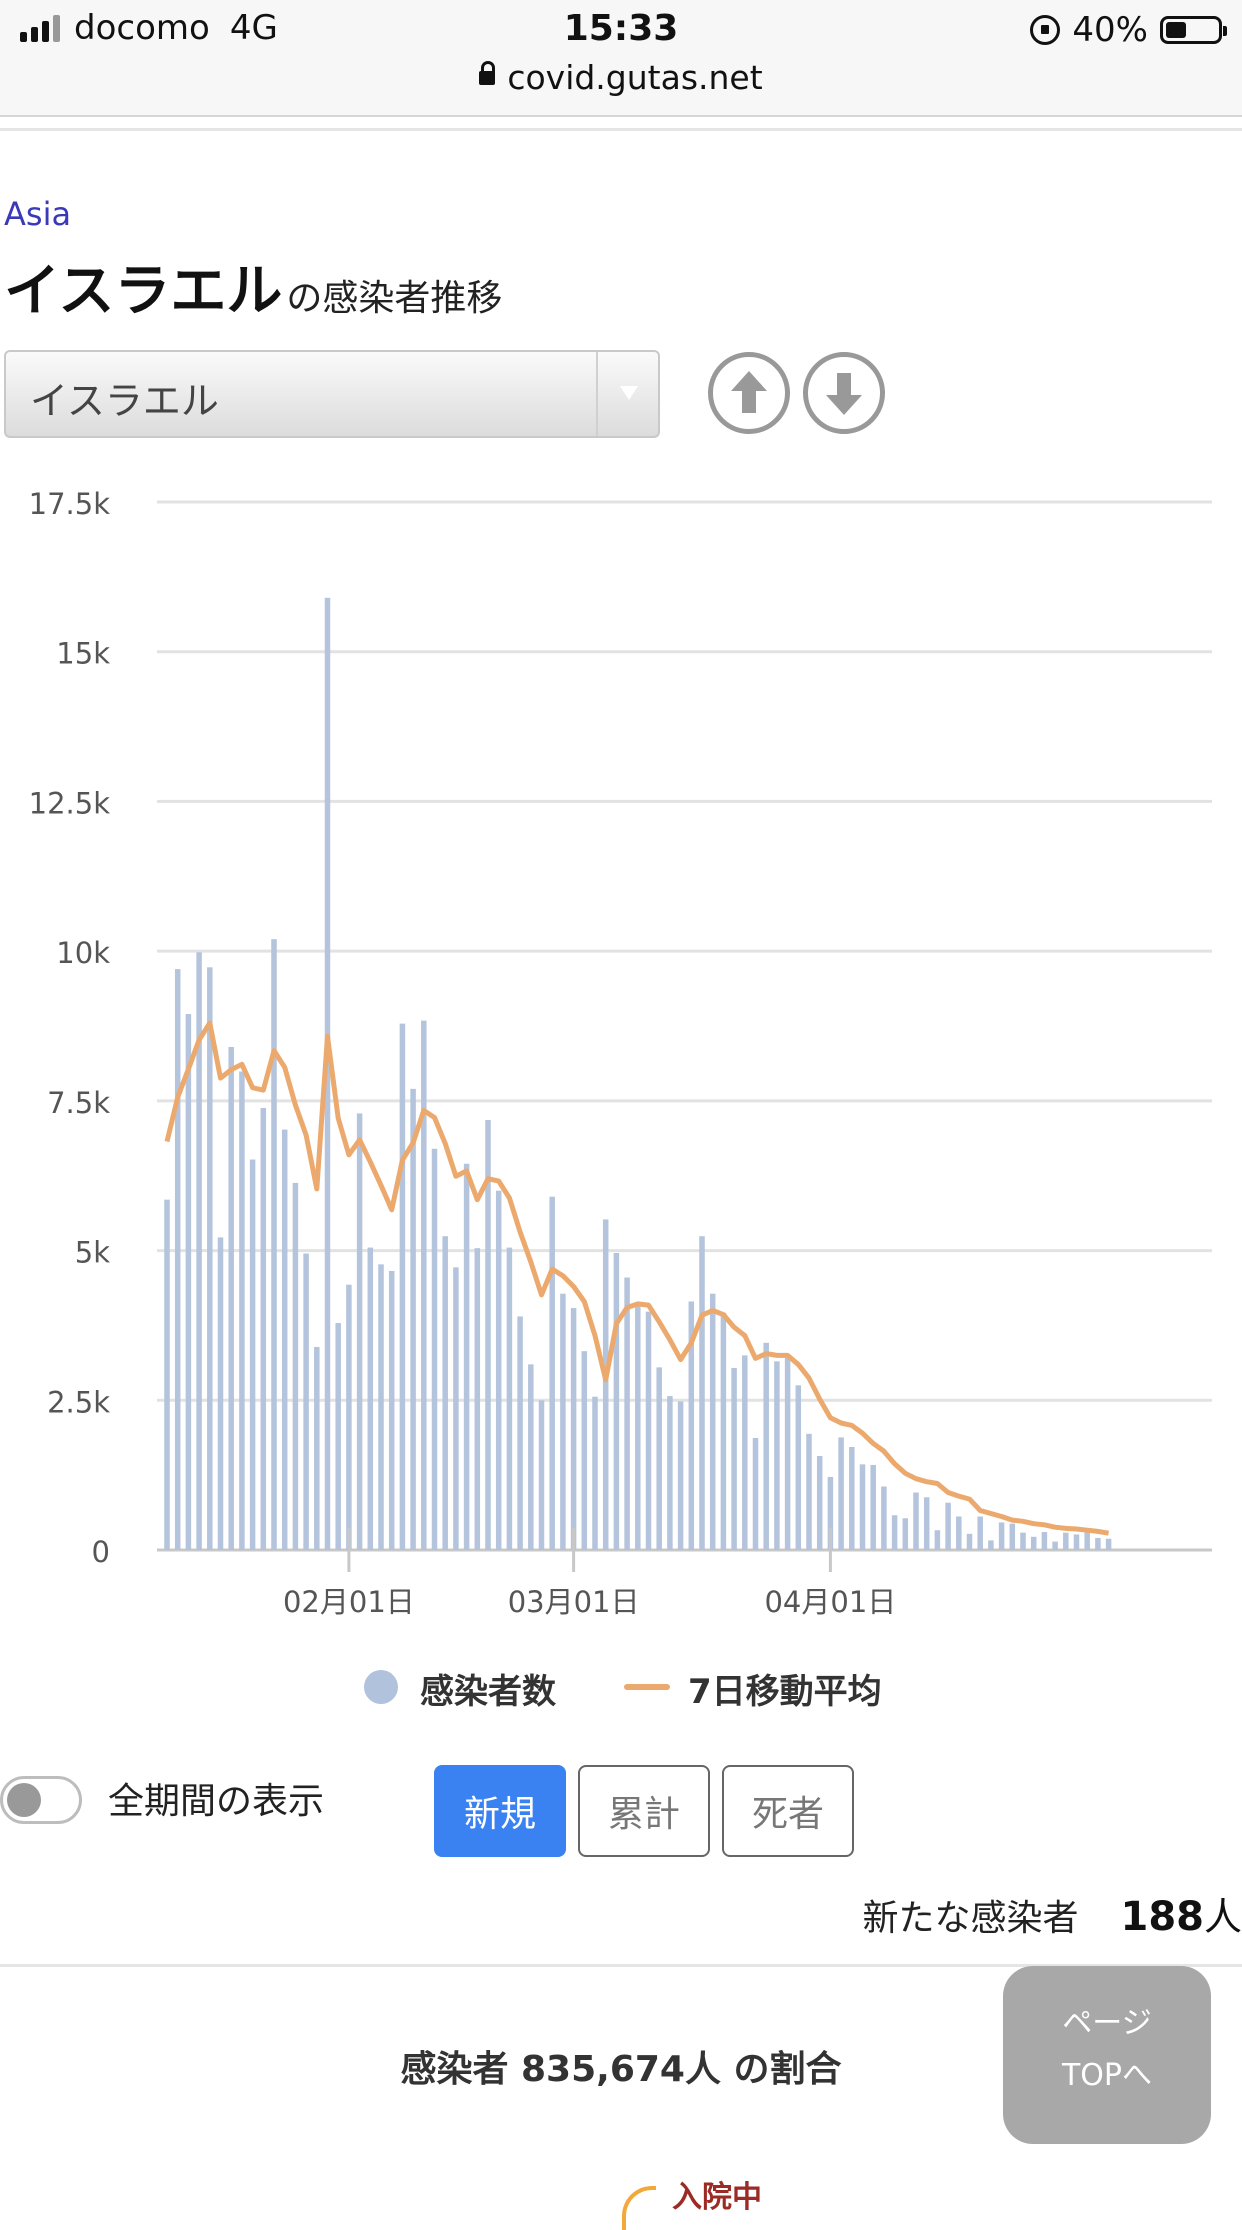 This screenshot has width=1242, height=2230. What do you see at coordinates (749, 393) in the screenshot?
I see `arrow-up-circle-icon` at bounding box center [749, 393].